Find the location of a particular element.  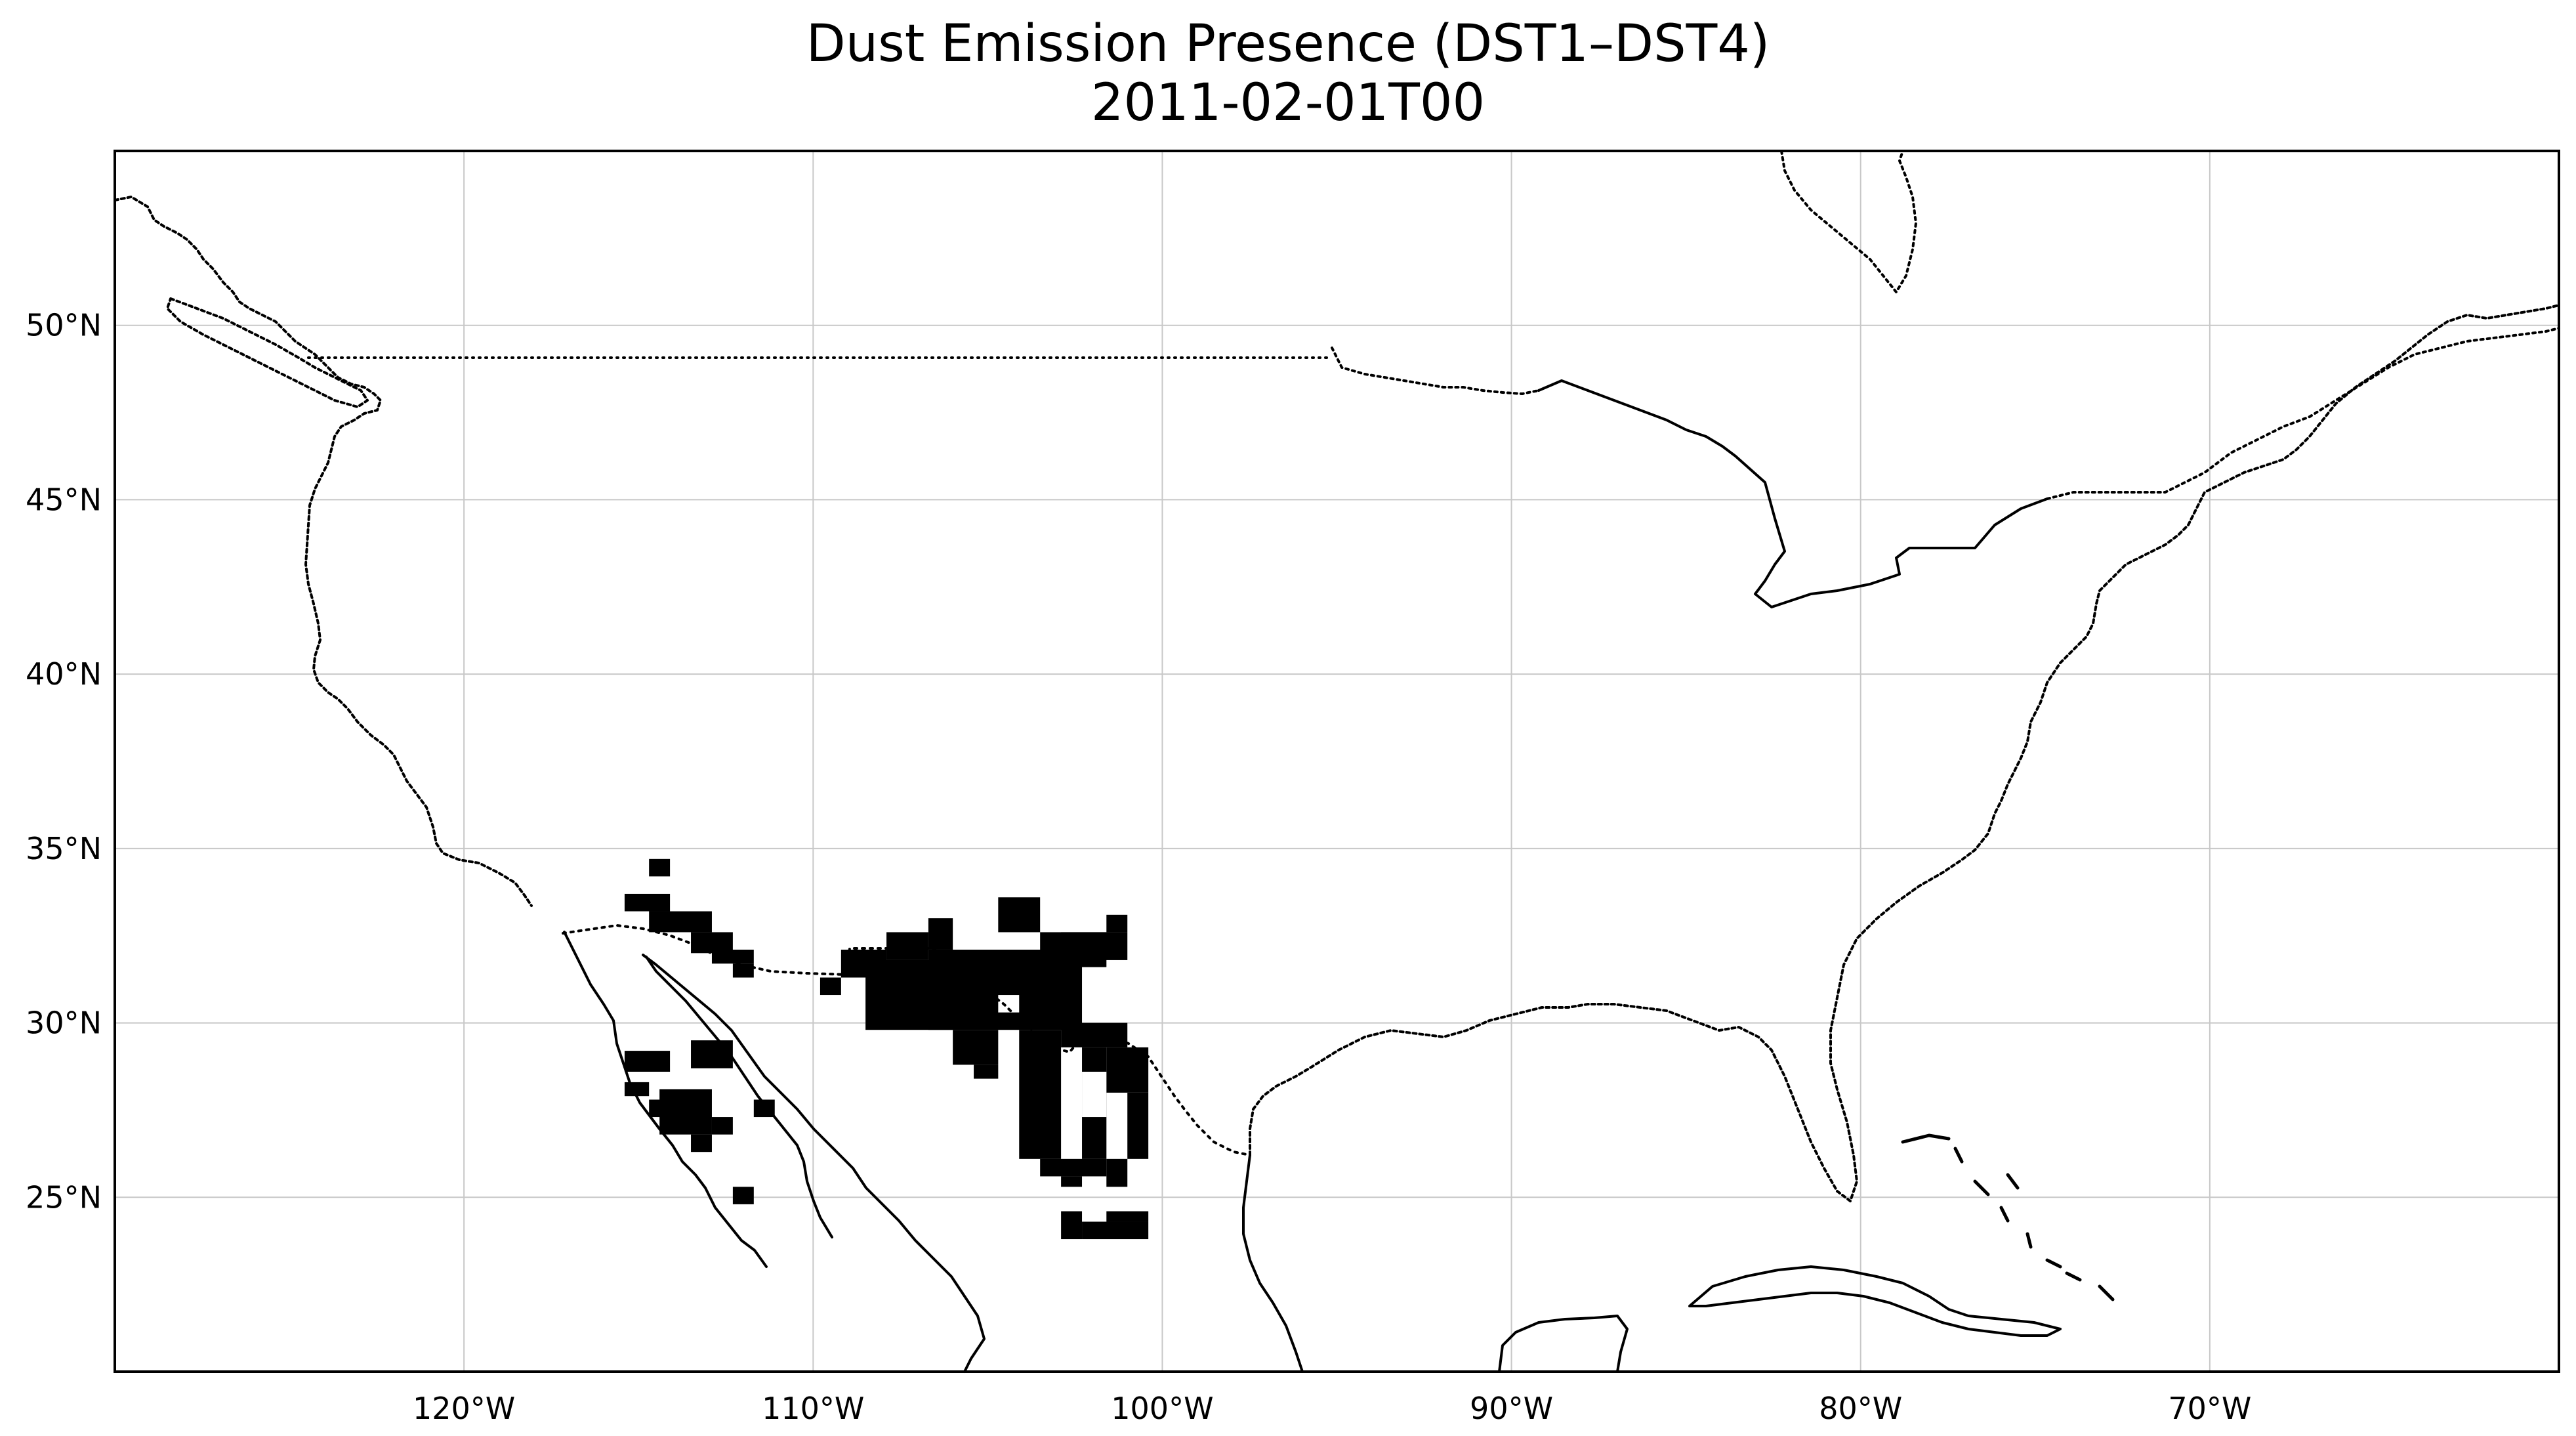

lat-tick-label-4: 30°N is located at coordinates (64, 1023).